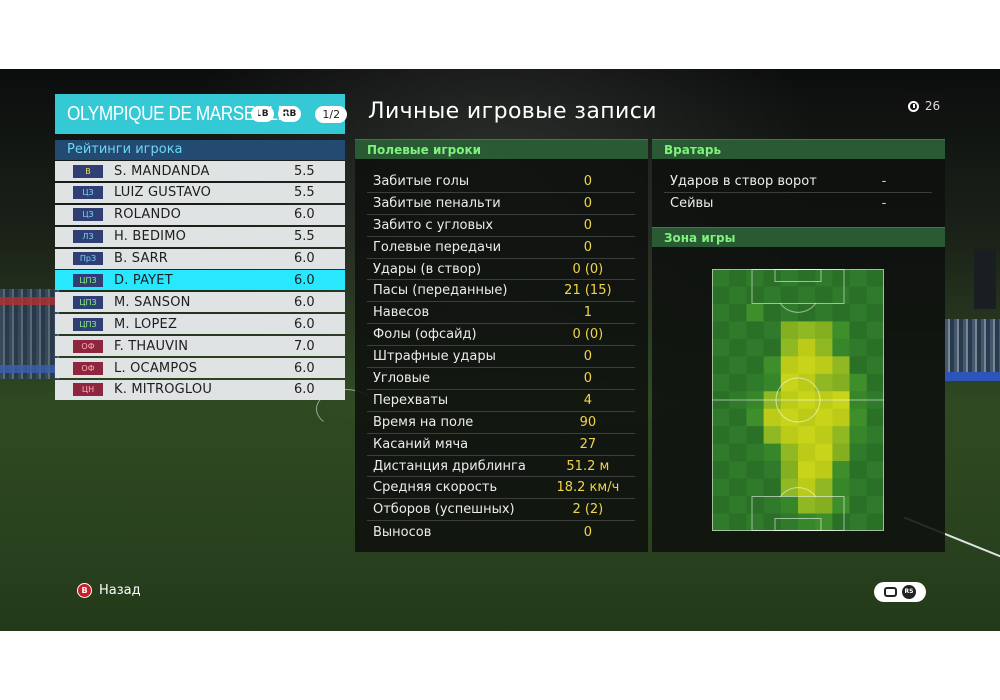  I want to click on stat-row: Касаний мяча 27, so click(501, 445).